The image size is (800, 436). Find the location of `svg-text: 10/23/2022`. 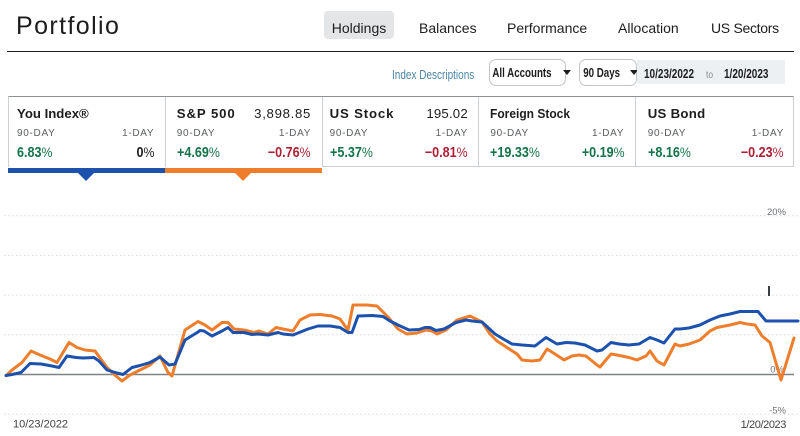

svg-text: 10/23/2022 is located at coordinates (40, 425).